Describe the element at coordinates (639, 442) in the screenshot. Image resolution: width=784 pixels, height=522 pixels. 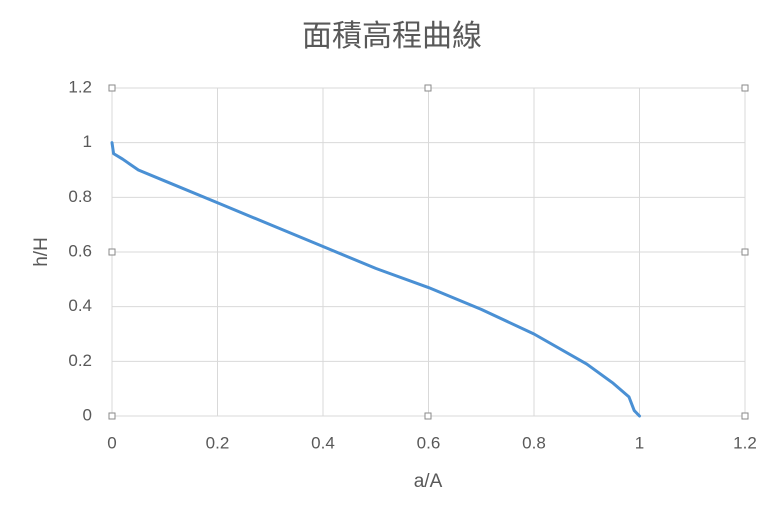
I see `x-tick-label: 1` at that location.